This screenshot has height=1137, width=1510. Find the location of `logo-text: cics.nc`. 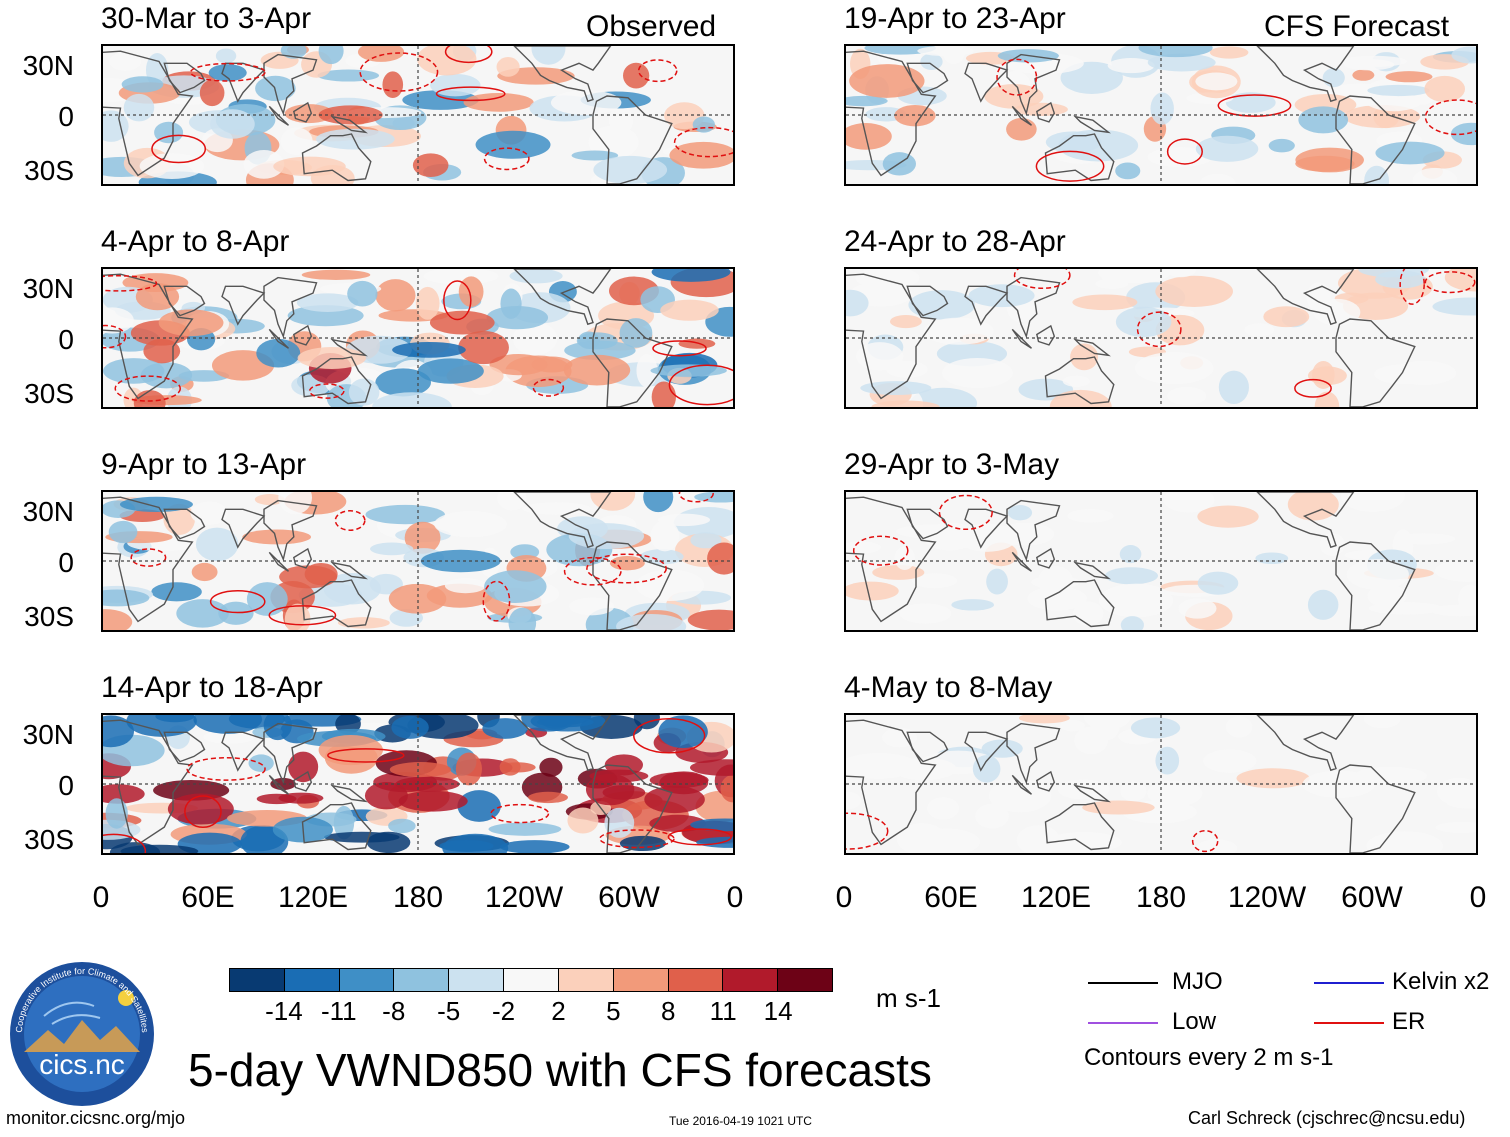

logo-text: cics.nc is located at coordinates (82, 1064).